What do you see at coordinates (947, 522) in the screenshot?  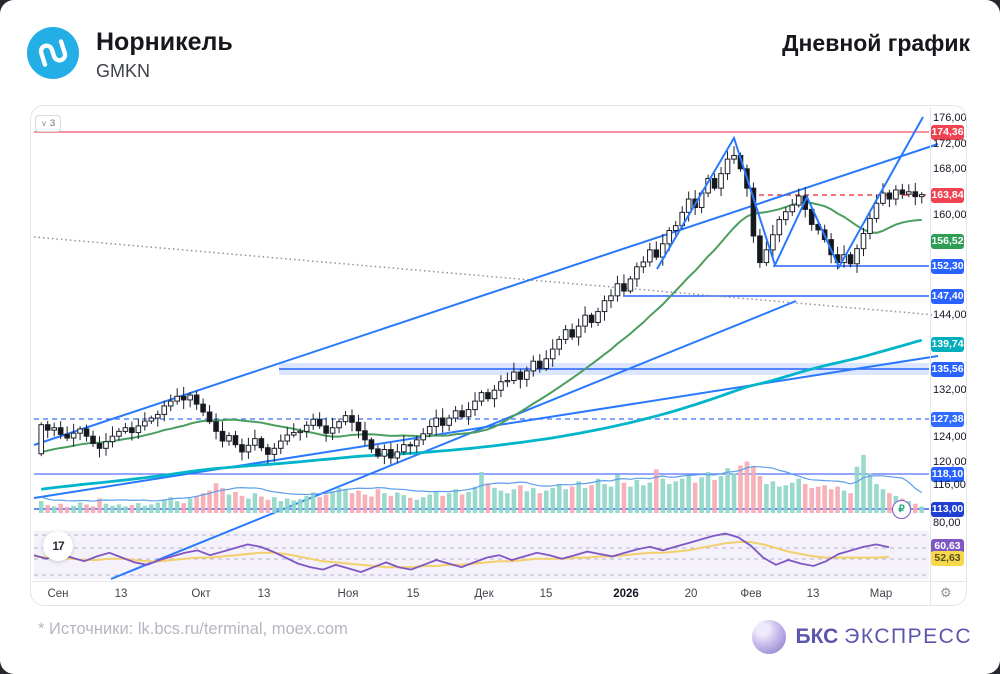 I see `price-tick-label: 80,00` at bounding box center [947, 522].